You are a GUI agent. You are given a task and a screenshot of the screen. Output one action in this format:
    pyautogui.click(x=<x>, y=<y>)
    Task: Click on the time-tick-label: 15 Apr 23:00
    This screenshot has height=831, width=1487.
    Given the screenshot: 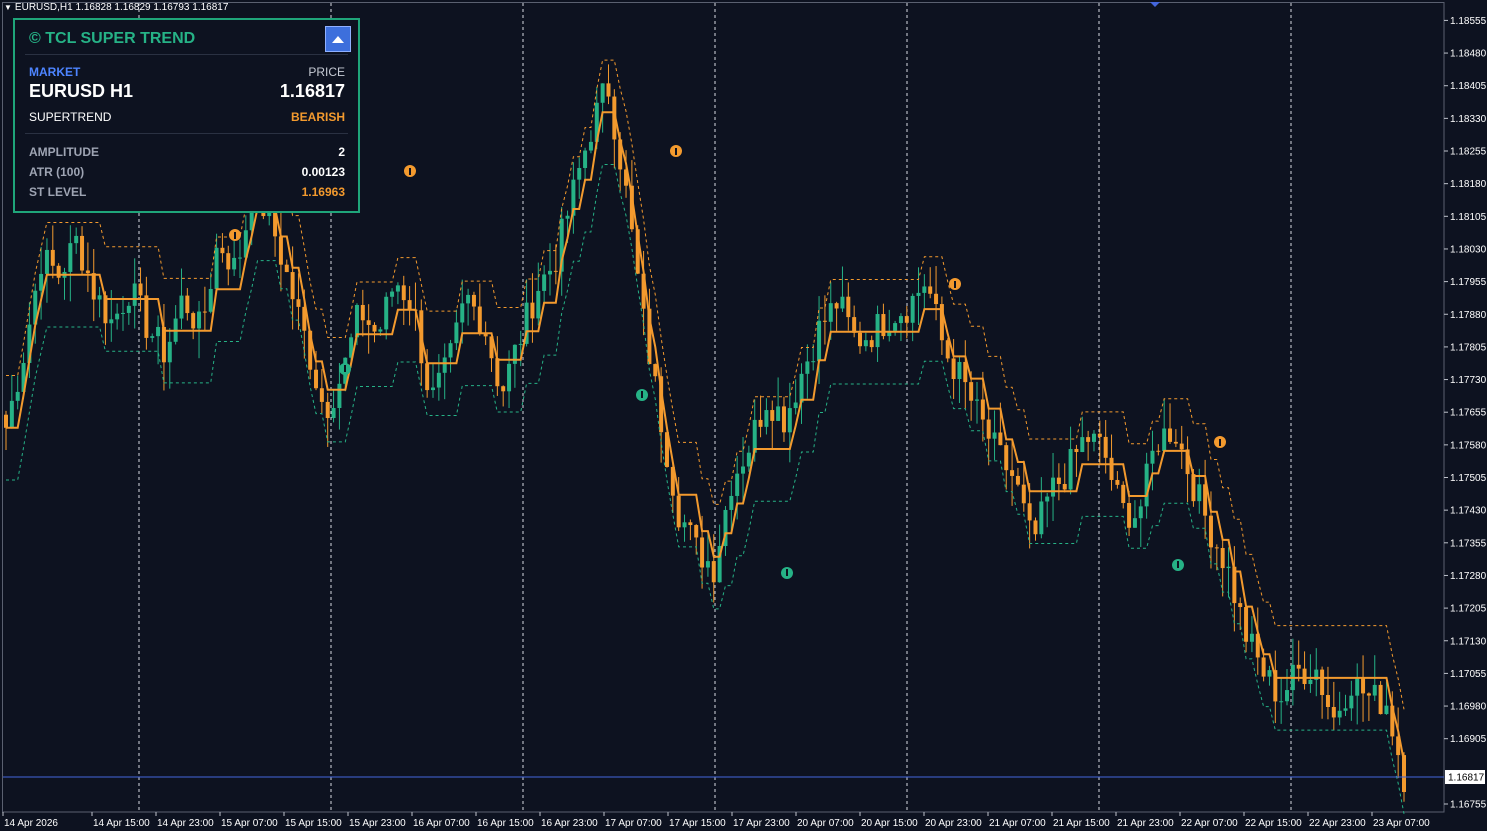 What is the action you would take?
    pyautogui.click(x=377, y=823)
    